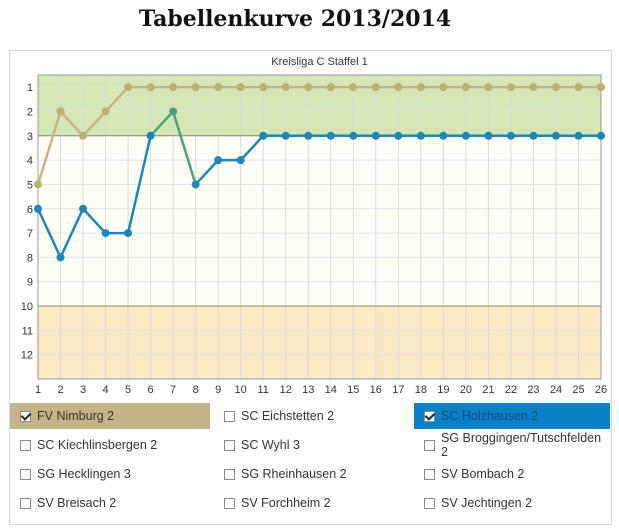 The width and height of the screenshot is (619, 528). What do you see at coordinates (27, 356) in the screenshot?
I see `y-tick-label: 12` at bounding box center [27, 356].